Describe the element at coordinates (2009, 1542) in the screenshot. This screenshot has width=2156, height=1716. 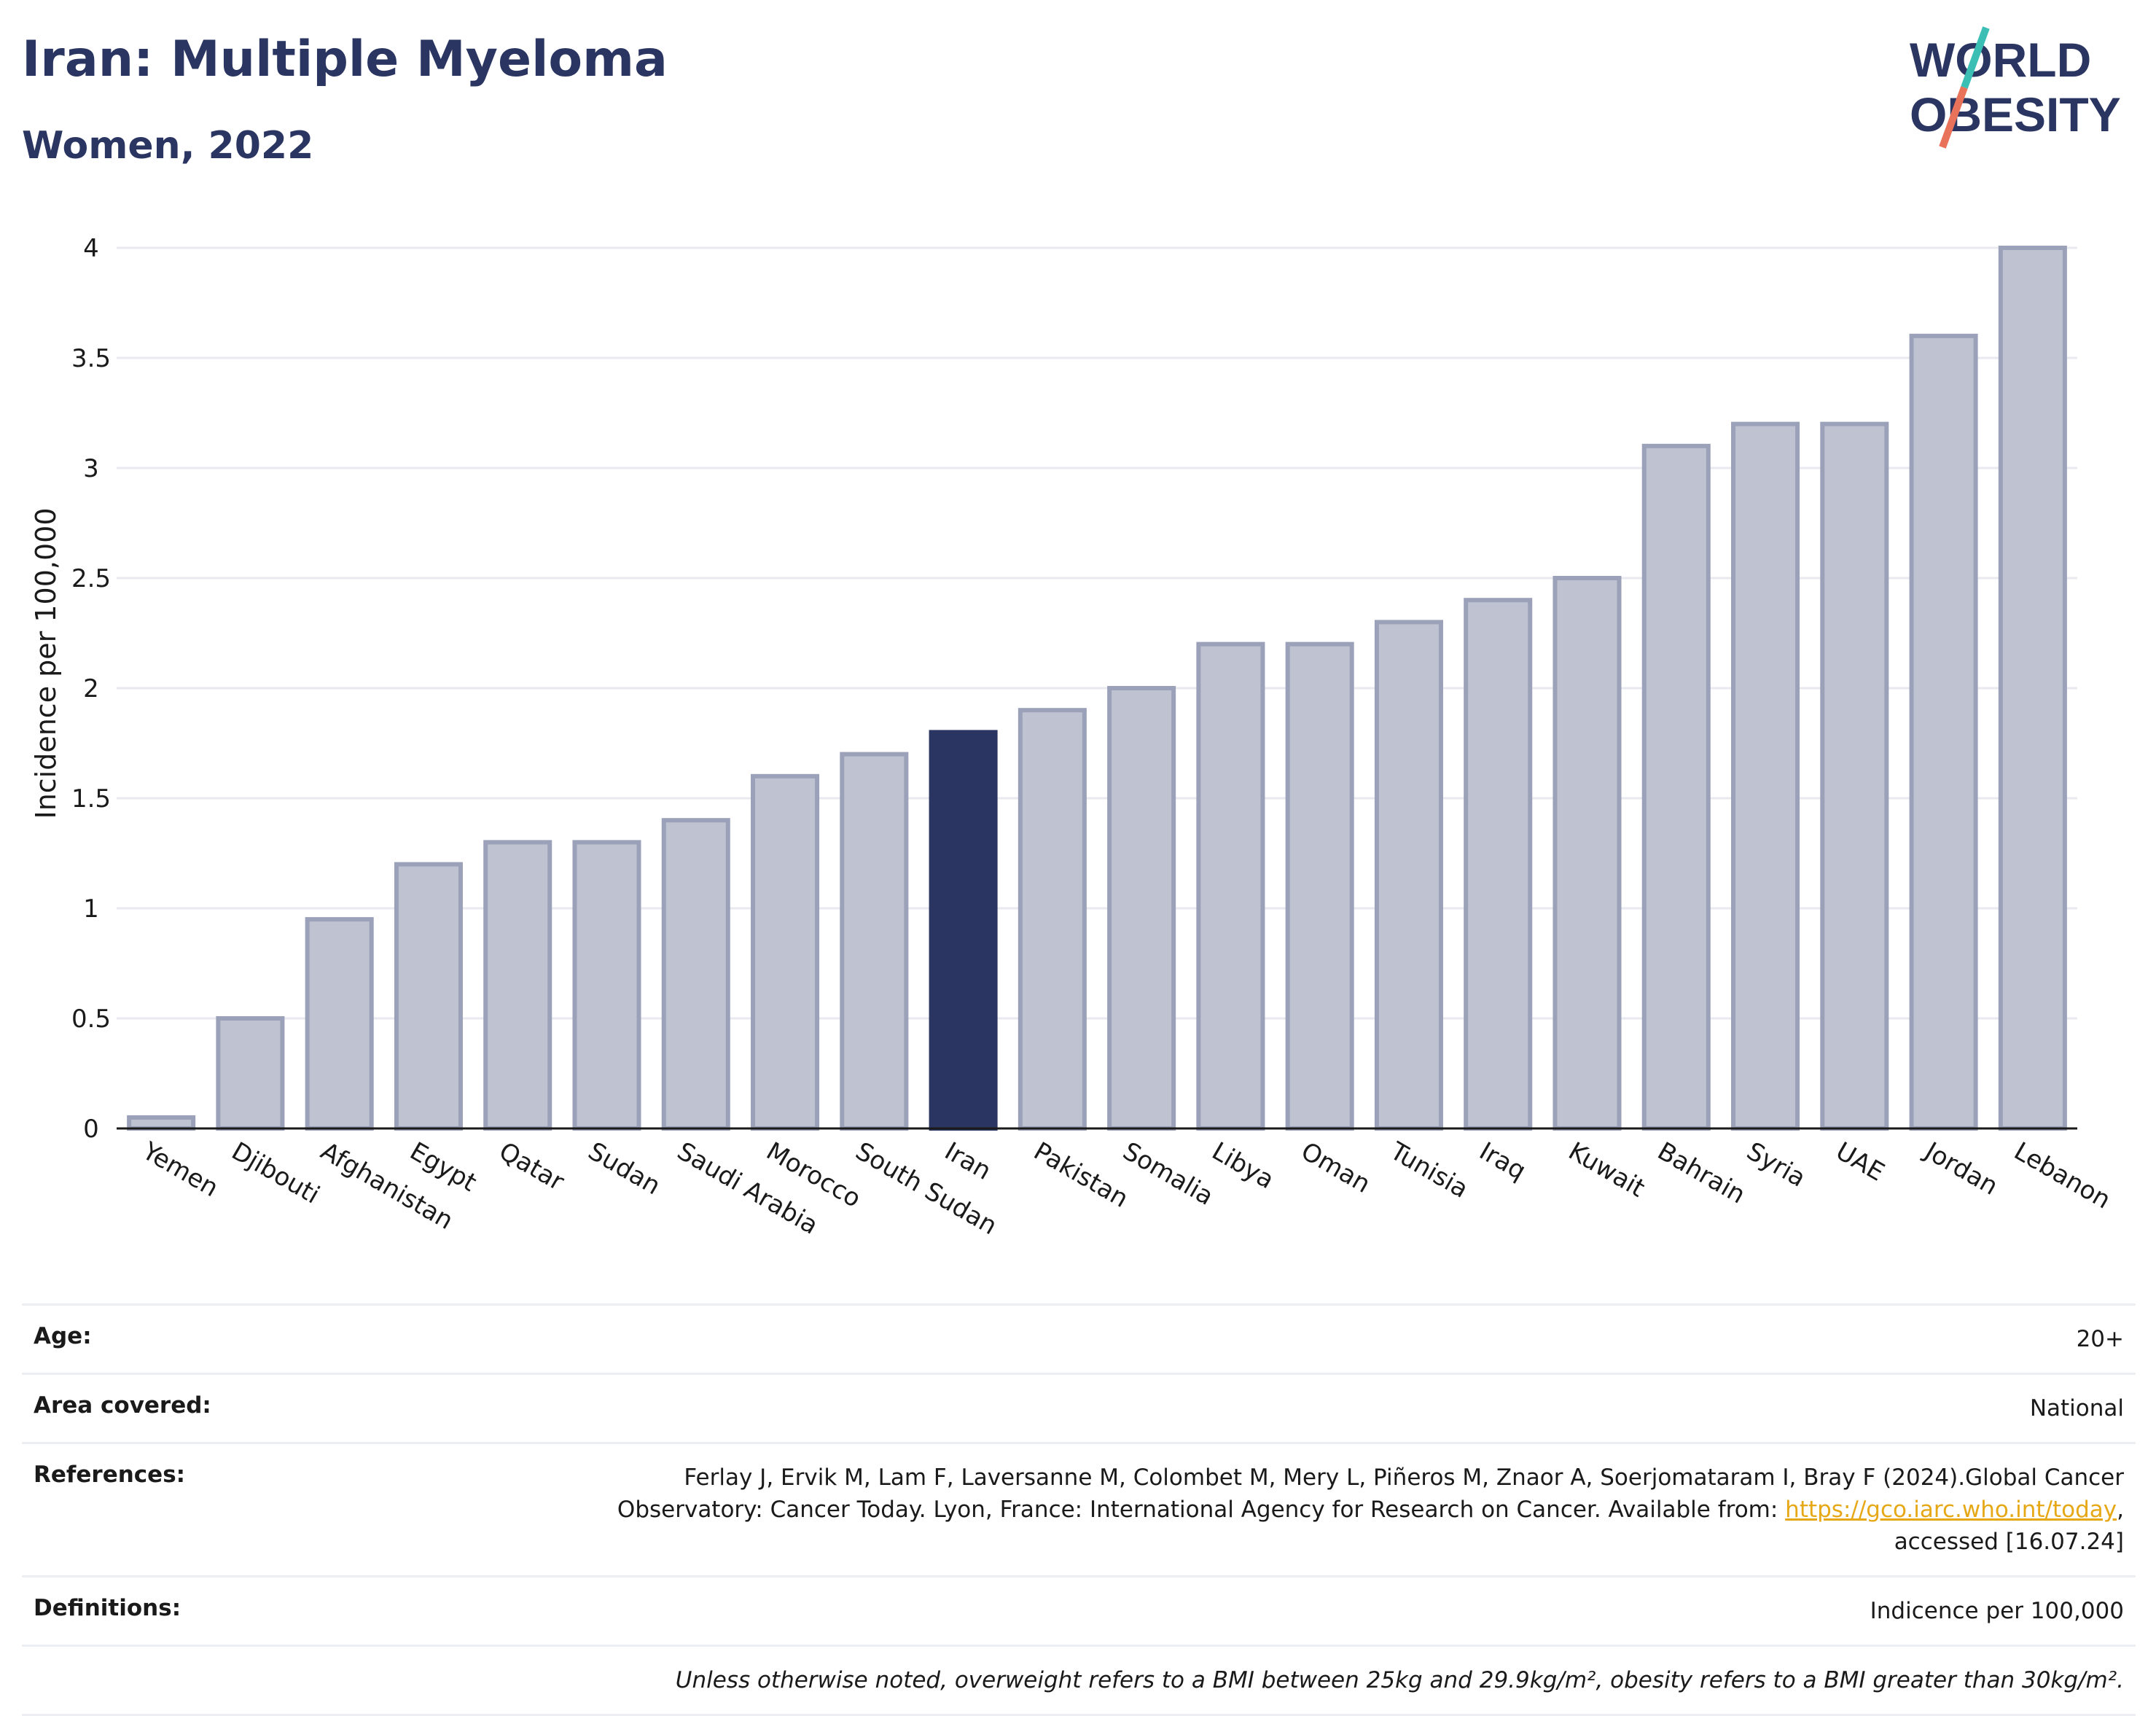
I see `references-line3: accessed [16.07.24]` at that location.